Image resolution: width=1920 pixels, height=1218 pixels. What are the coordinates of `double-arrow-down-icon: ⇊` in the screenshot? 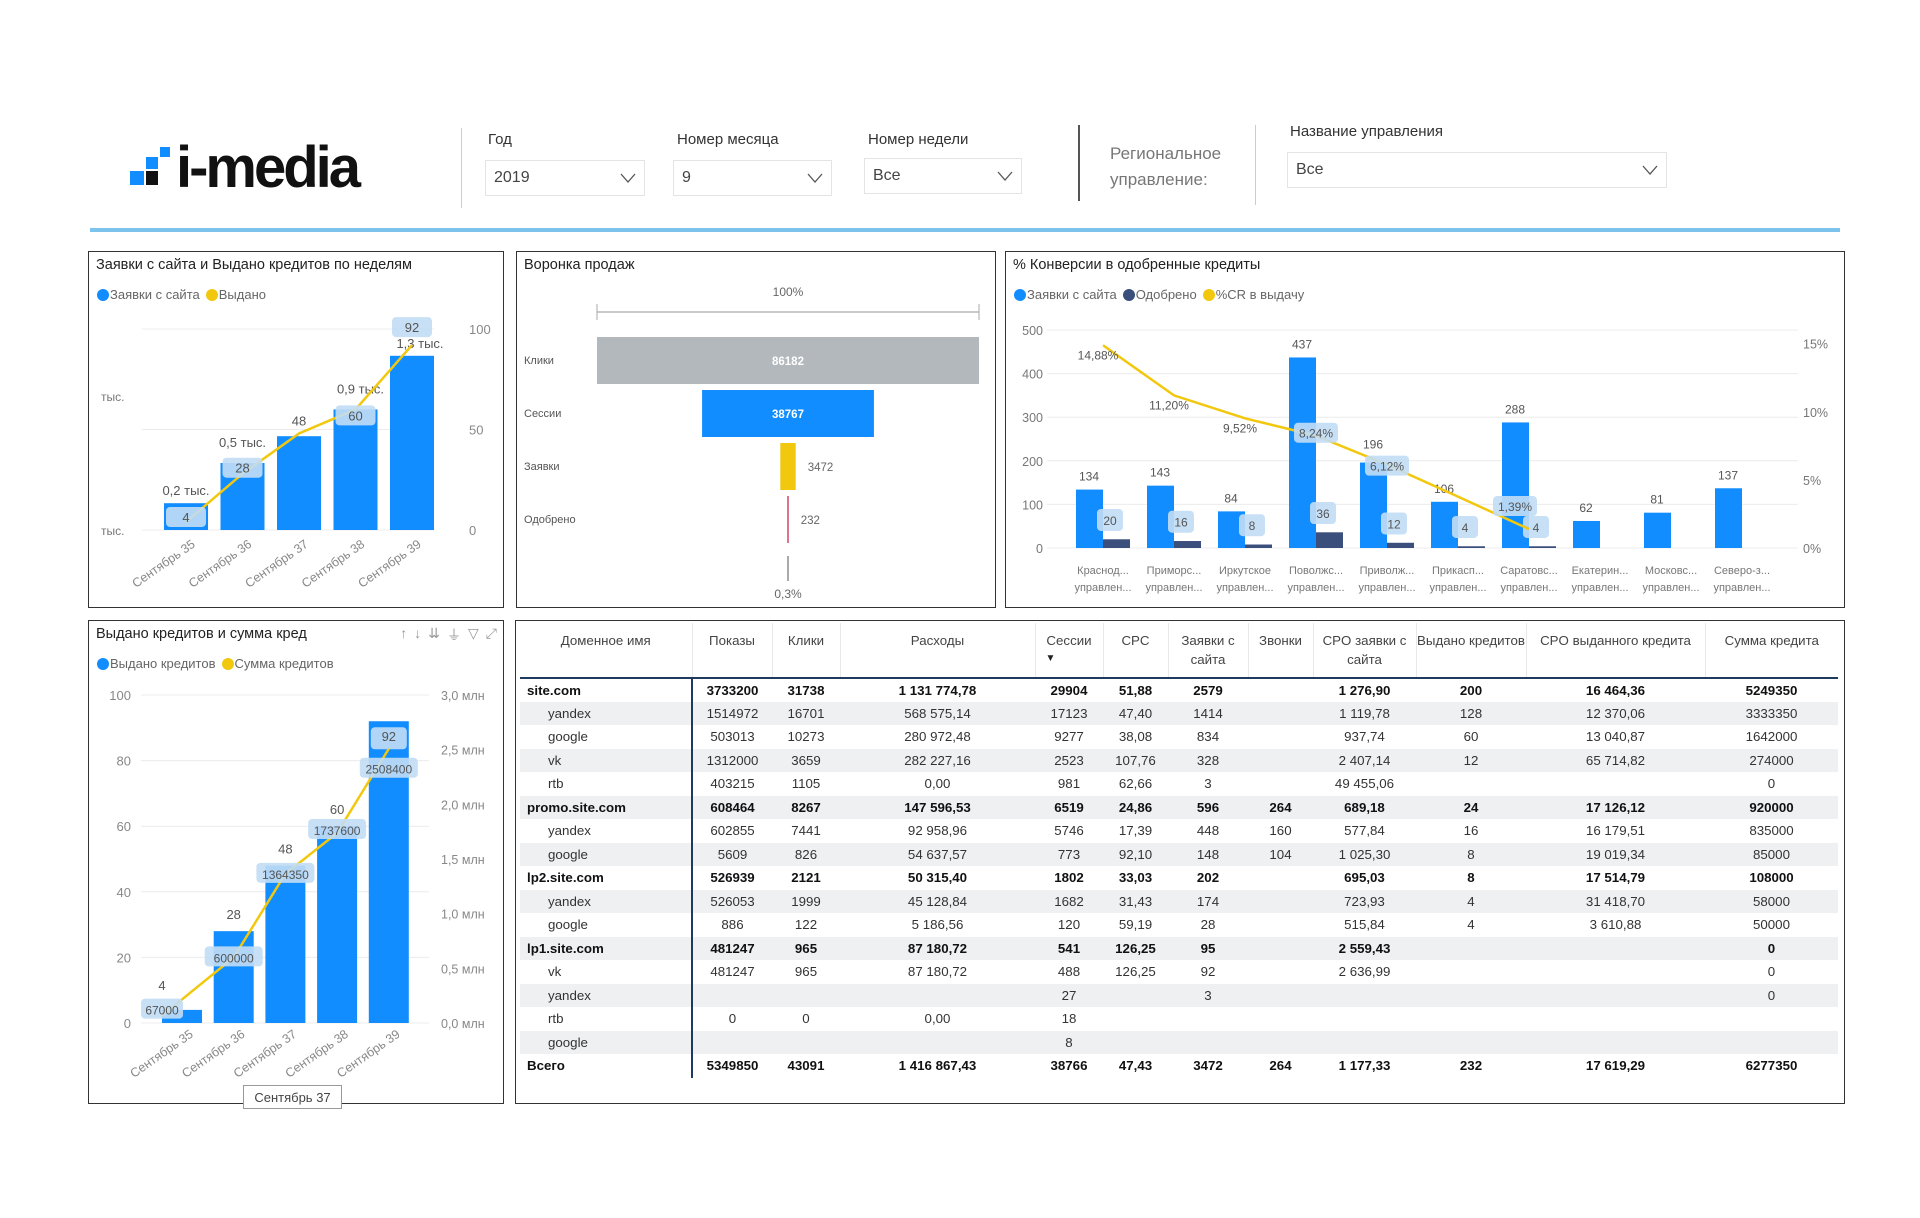 It's located at (434, 633).